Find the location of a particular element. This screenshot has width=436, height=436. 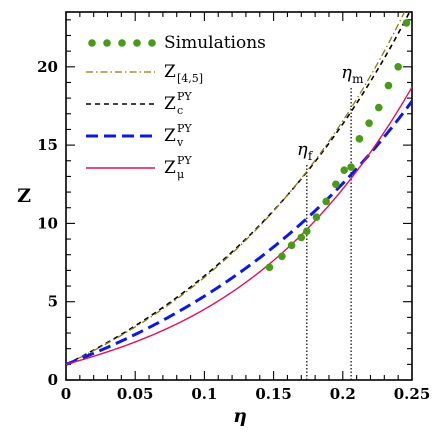

legend-item-zmu: Z PYμ is located at coordinates (139, 167).